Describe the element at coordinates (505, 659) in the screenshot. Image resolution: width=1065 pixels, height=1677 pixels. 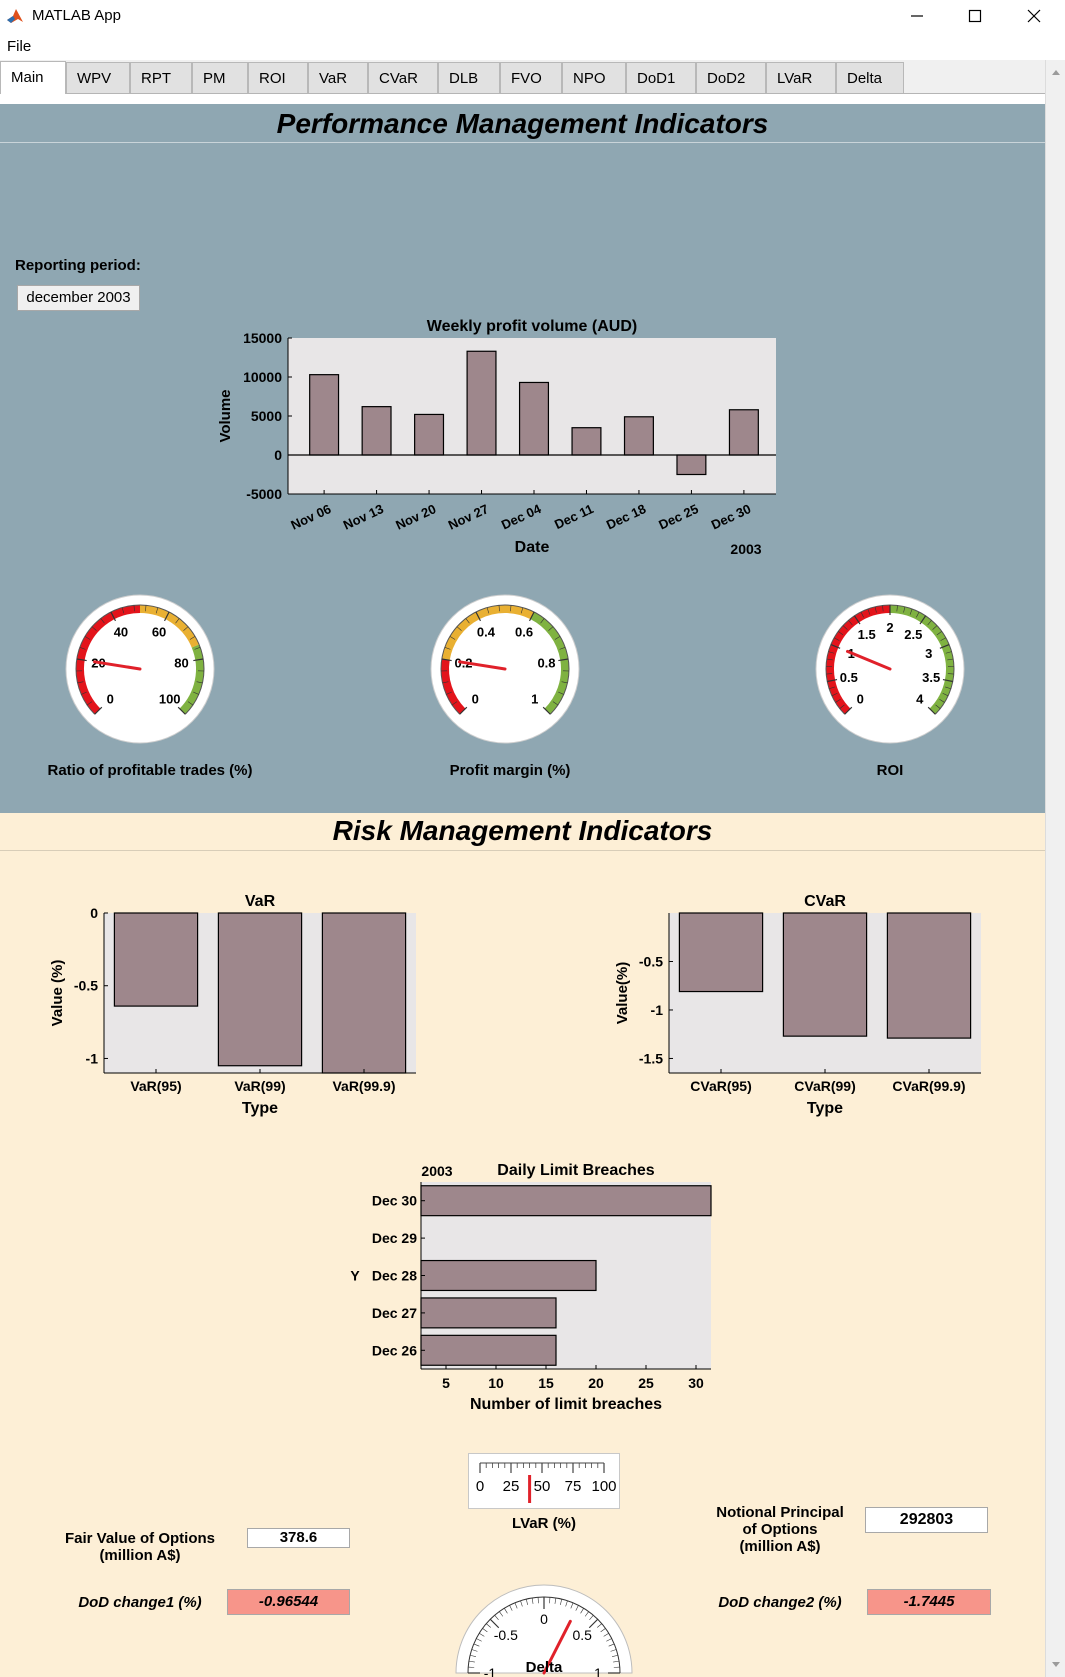
I see `gauge-arc` at that location.